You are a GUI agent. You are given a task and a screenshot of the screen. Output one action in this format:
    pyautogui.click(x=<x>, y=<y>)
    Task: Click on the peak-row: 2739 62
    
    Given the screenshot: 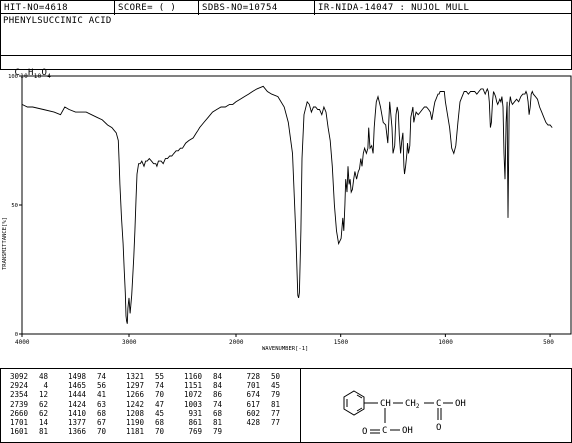 What is the action you would take?
    pyautogui.click(x=26, y=404)
    